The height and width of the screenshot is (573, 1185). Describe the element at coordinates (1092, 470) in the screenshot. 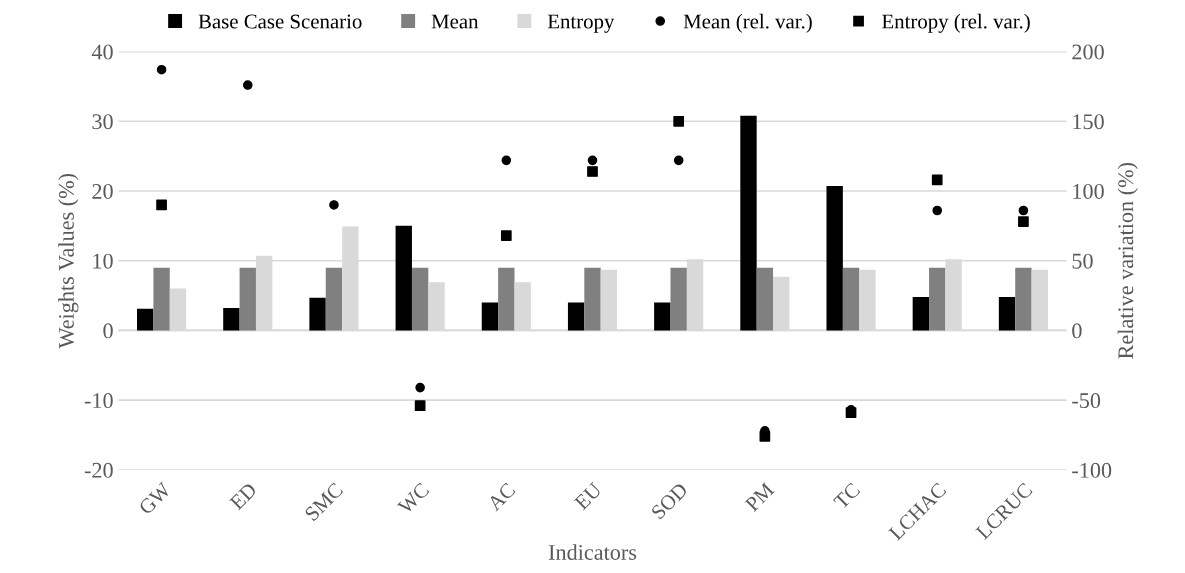

I see `y2-tick-label: -100` at that location.